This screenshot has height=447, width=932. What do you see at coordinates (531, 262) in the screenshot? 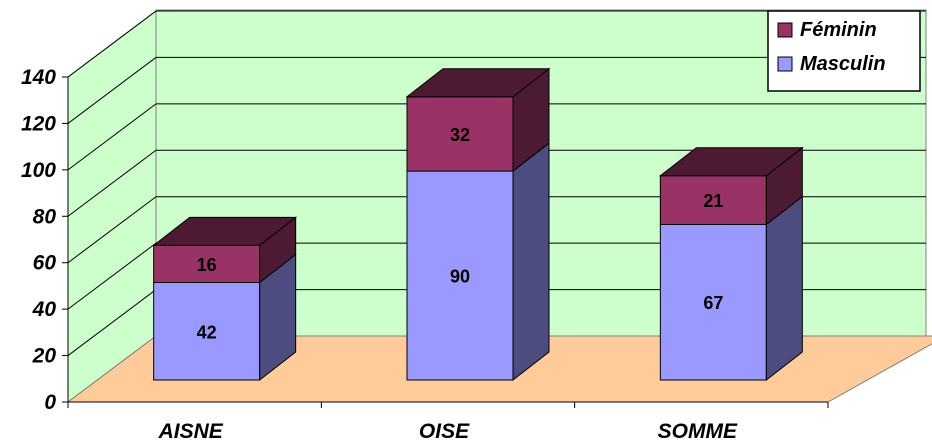
I see `bar-side-masculin-oise` at bounding box center [531, 262].